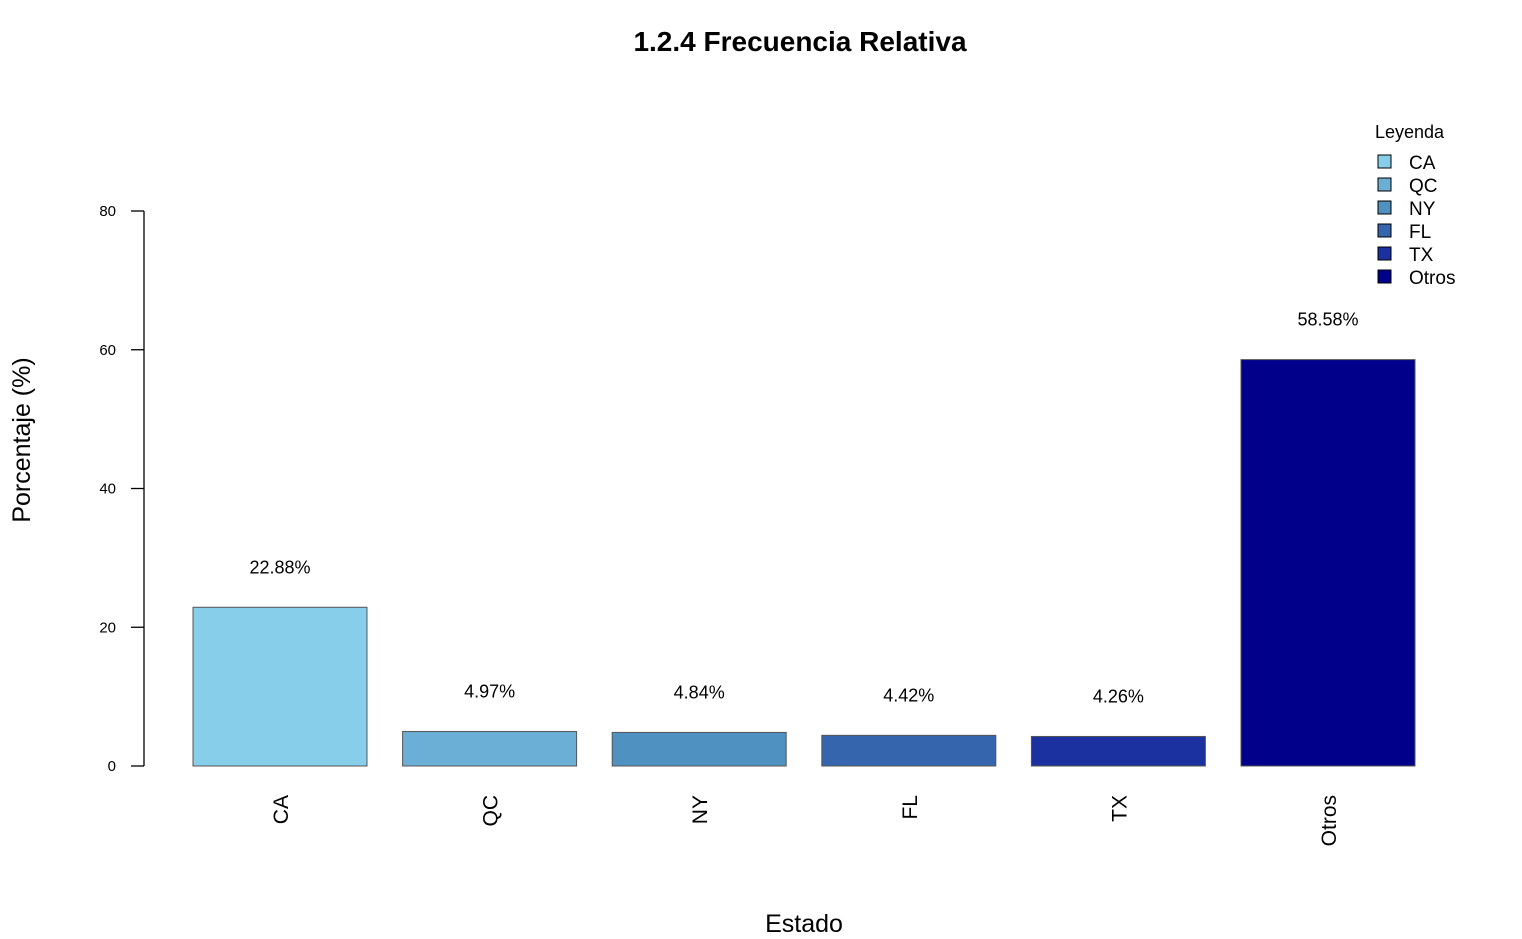 This screenshot has height=939, width=1522. I want to click on bar-ny, so click(699, 749).